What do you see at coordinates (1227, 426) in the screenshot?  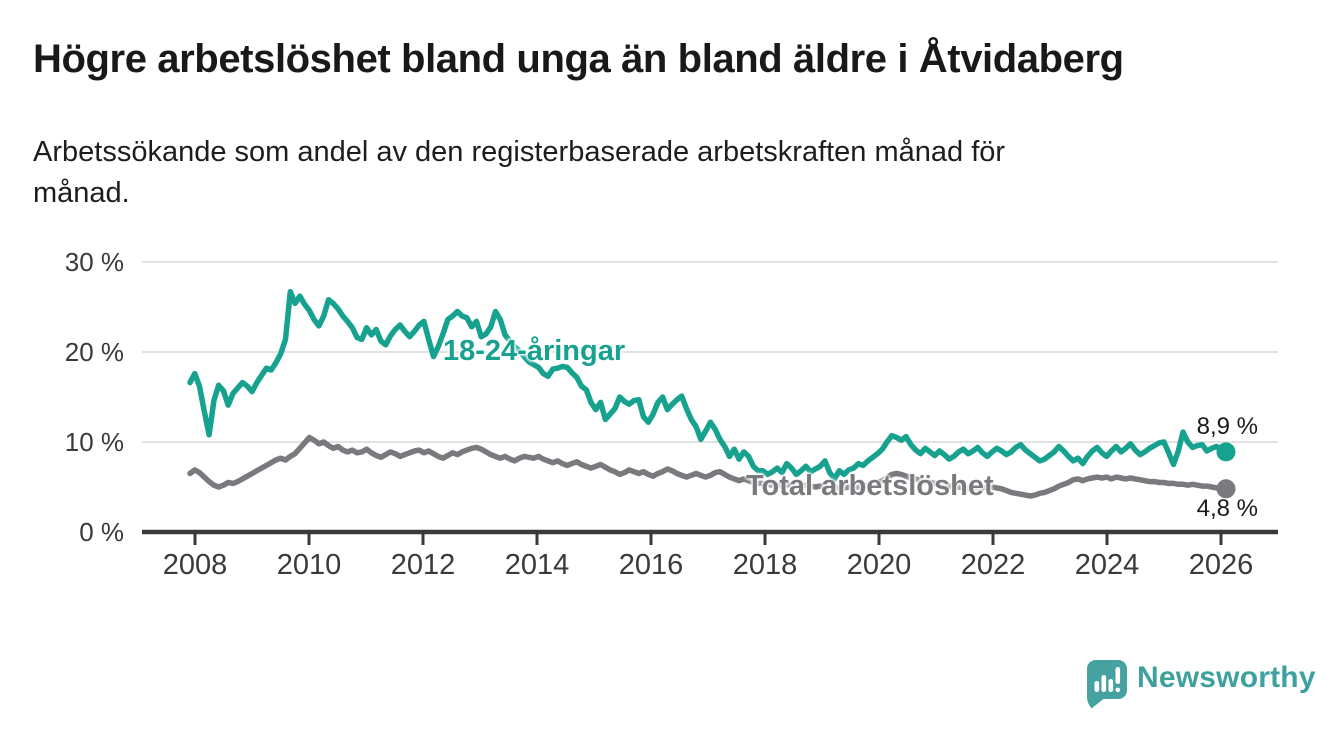 I see `end-label-18-24-åringar: 8,9 %` at bounding box center [1227, 426].